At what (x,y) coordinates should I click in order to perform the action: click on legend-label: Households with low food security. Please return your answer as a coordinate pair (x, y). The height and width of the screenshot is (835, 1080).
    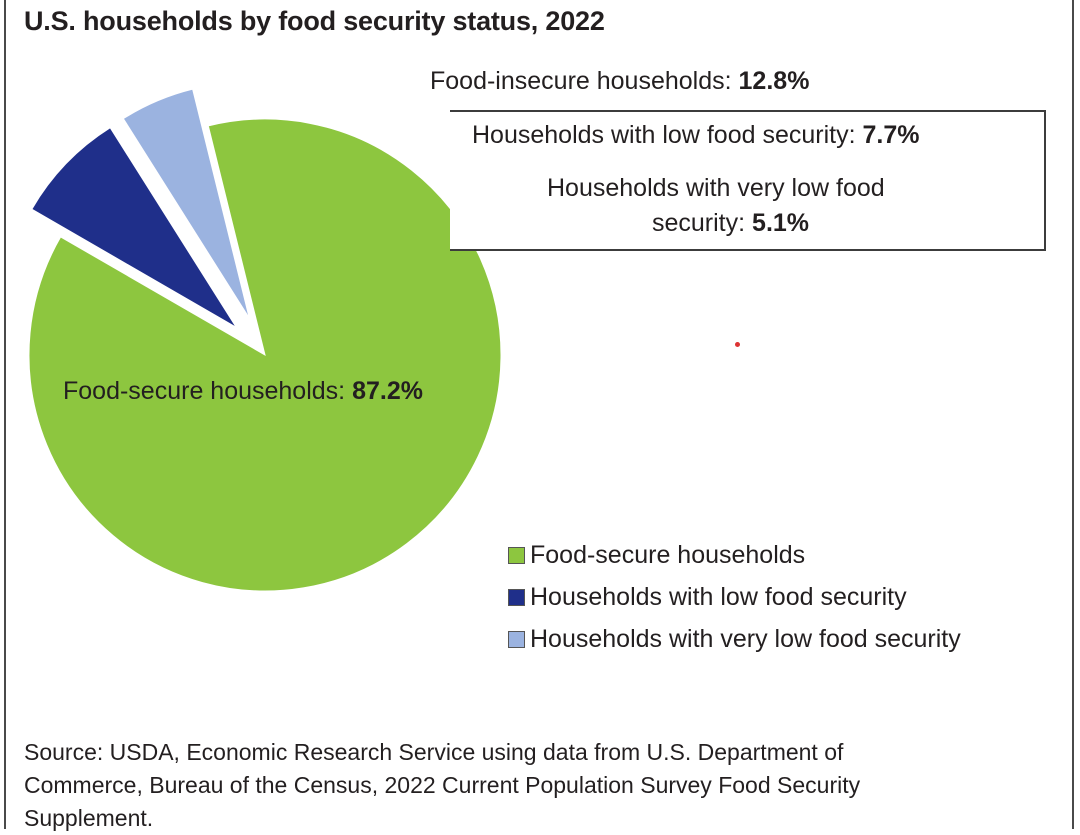
    Looking at the image, I should click on (718, 596).